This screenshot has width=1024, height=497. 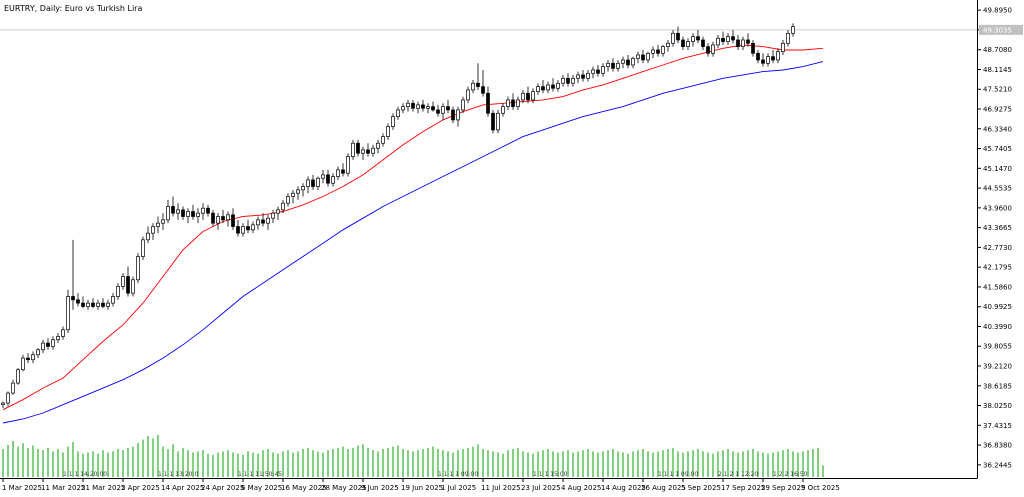 What do you see at coordinates (997, 228) in the screenshot?
I see `y-tick-label: 43.3665` at bounding box center [997, 228].